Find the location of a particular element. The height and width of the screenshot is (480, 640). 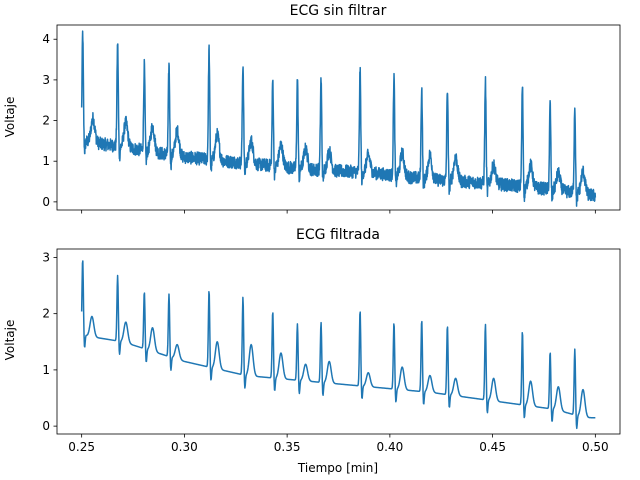

x-tick-label-filtered: 0.50 is located at coordinates (595, 447).